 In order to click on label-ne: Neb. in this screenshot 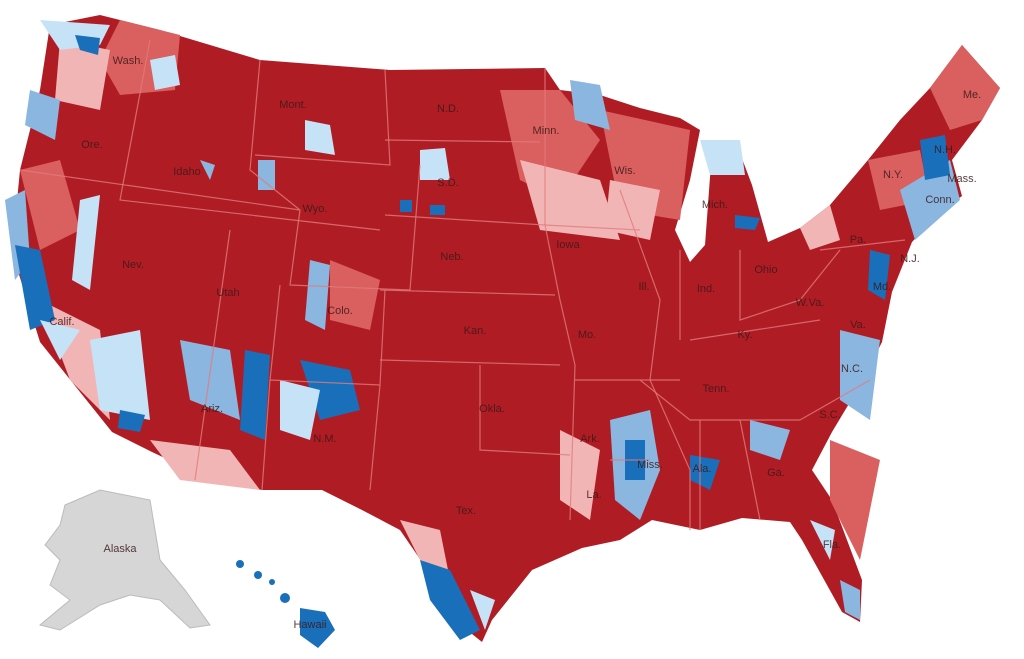, I will do `click(451, 257)`.